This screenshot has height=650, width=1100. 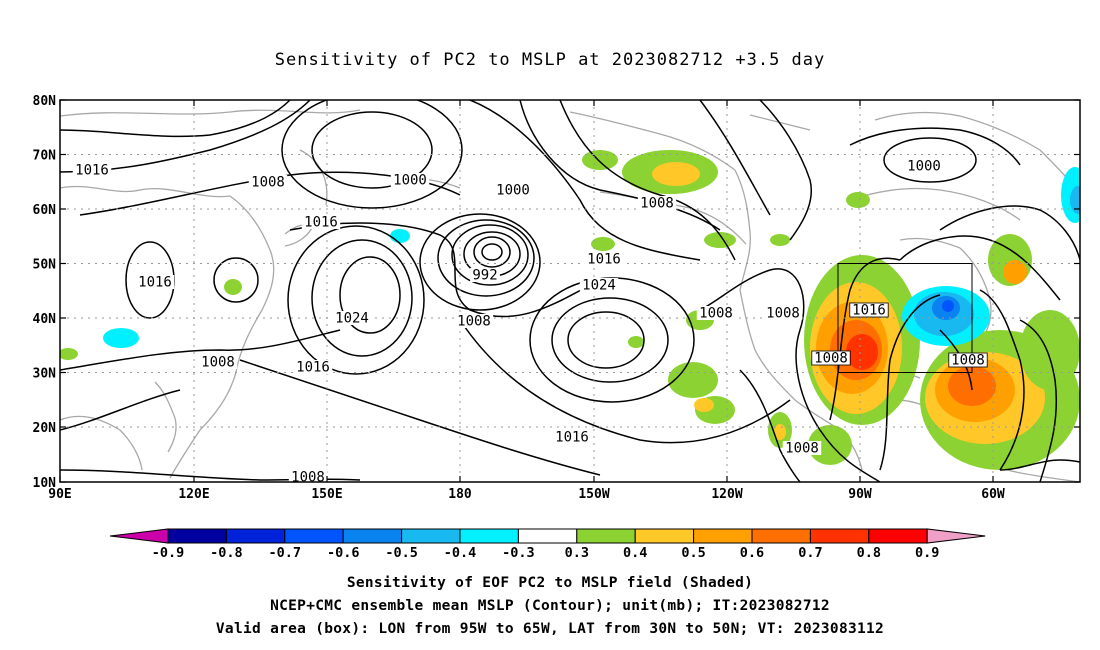 What do you see at coordinates (993, 494) in the screenshot?
I see `lon-label: 60W` at bounding box center [993, 494].